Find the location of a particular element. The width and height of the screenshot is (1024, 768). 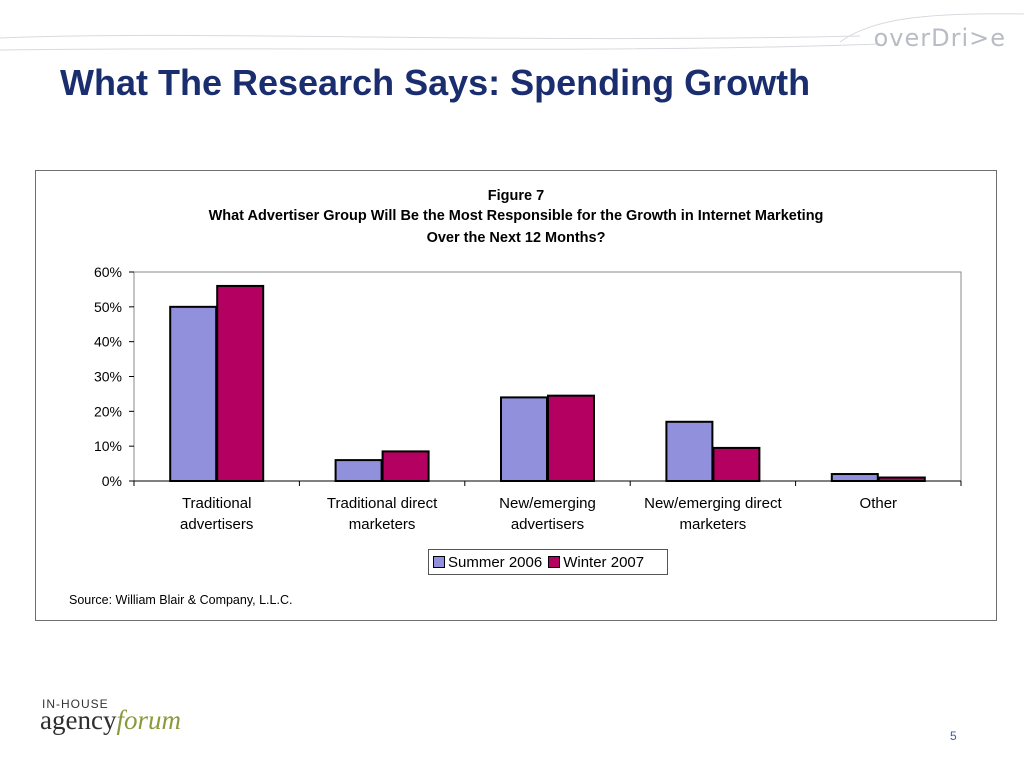

legend-item-summer: Summer 2006 is located at coordinates (487, 562).